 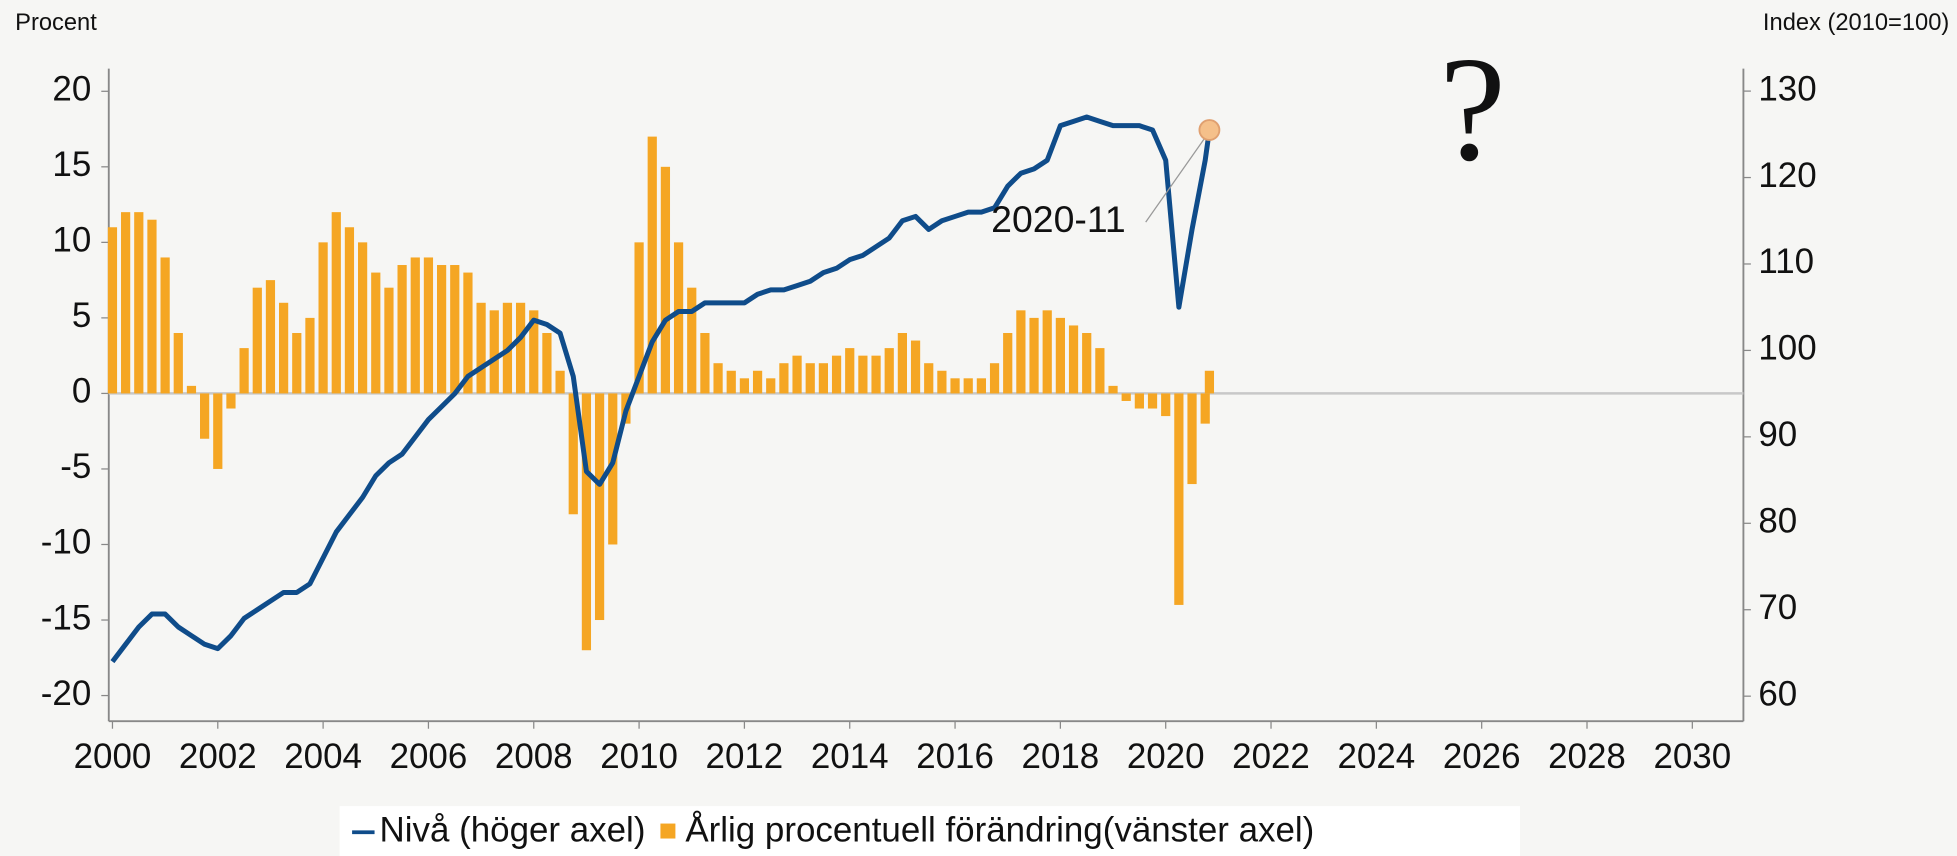 What do you see at coordinates (81, 315) in the screenshot?
I see `y-tick-label: 5` at bounding box center [81, 315].